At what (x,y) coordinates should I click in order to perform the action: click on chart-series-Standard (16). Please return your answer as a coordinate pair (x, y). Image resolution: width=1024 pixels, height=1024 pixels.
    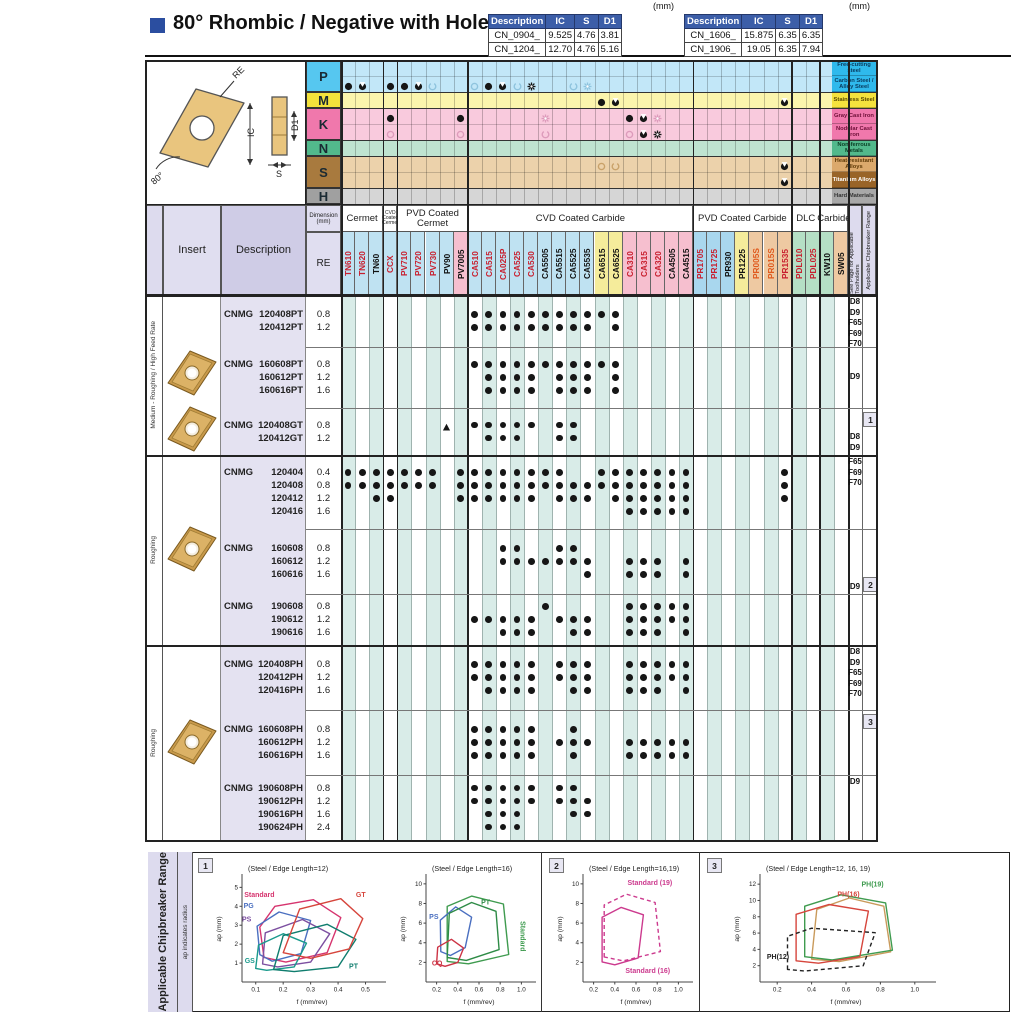
    Looking at the image, I should click on (623, 936).